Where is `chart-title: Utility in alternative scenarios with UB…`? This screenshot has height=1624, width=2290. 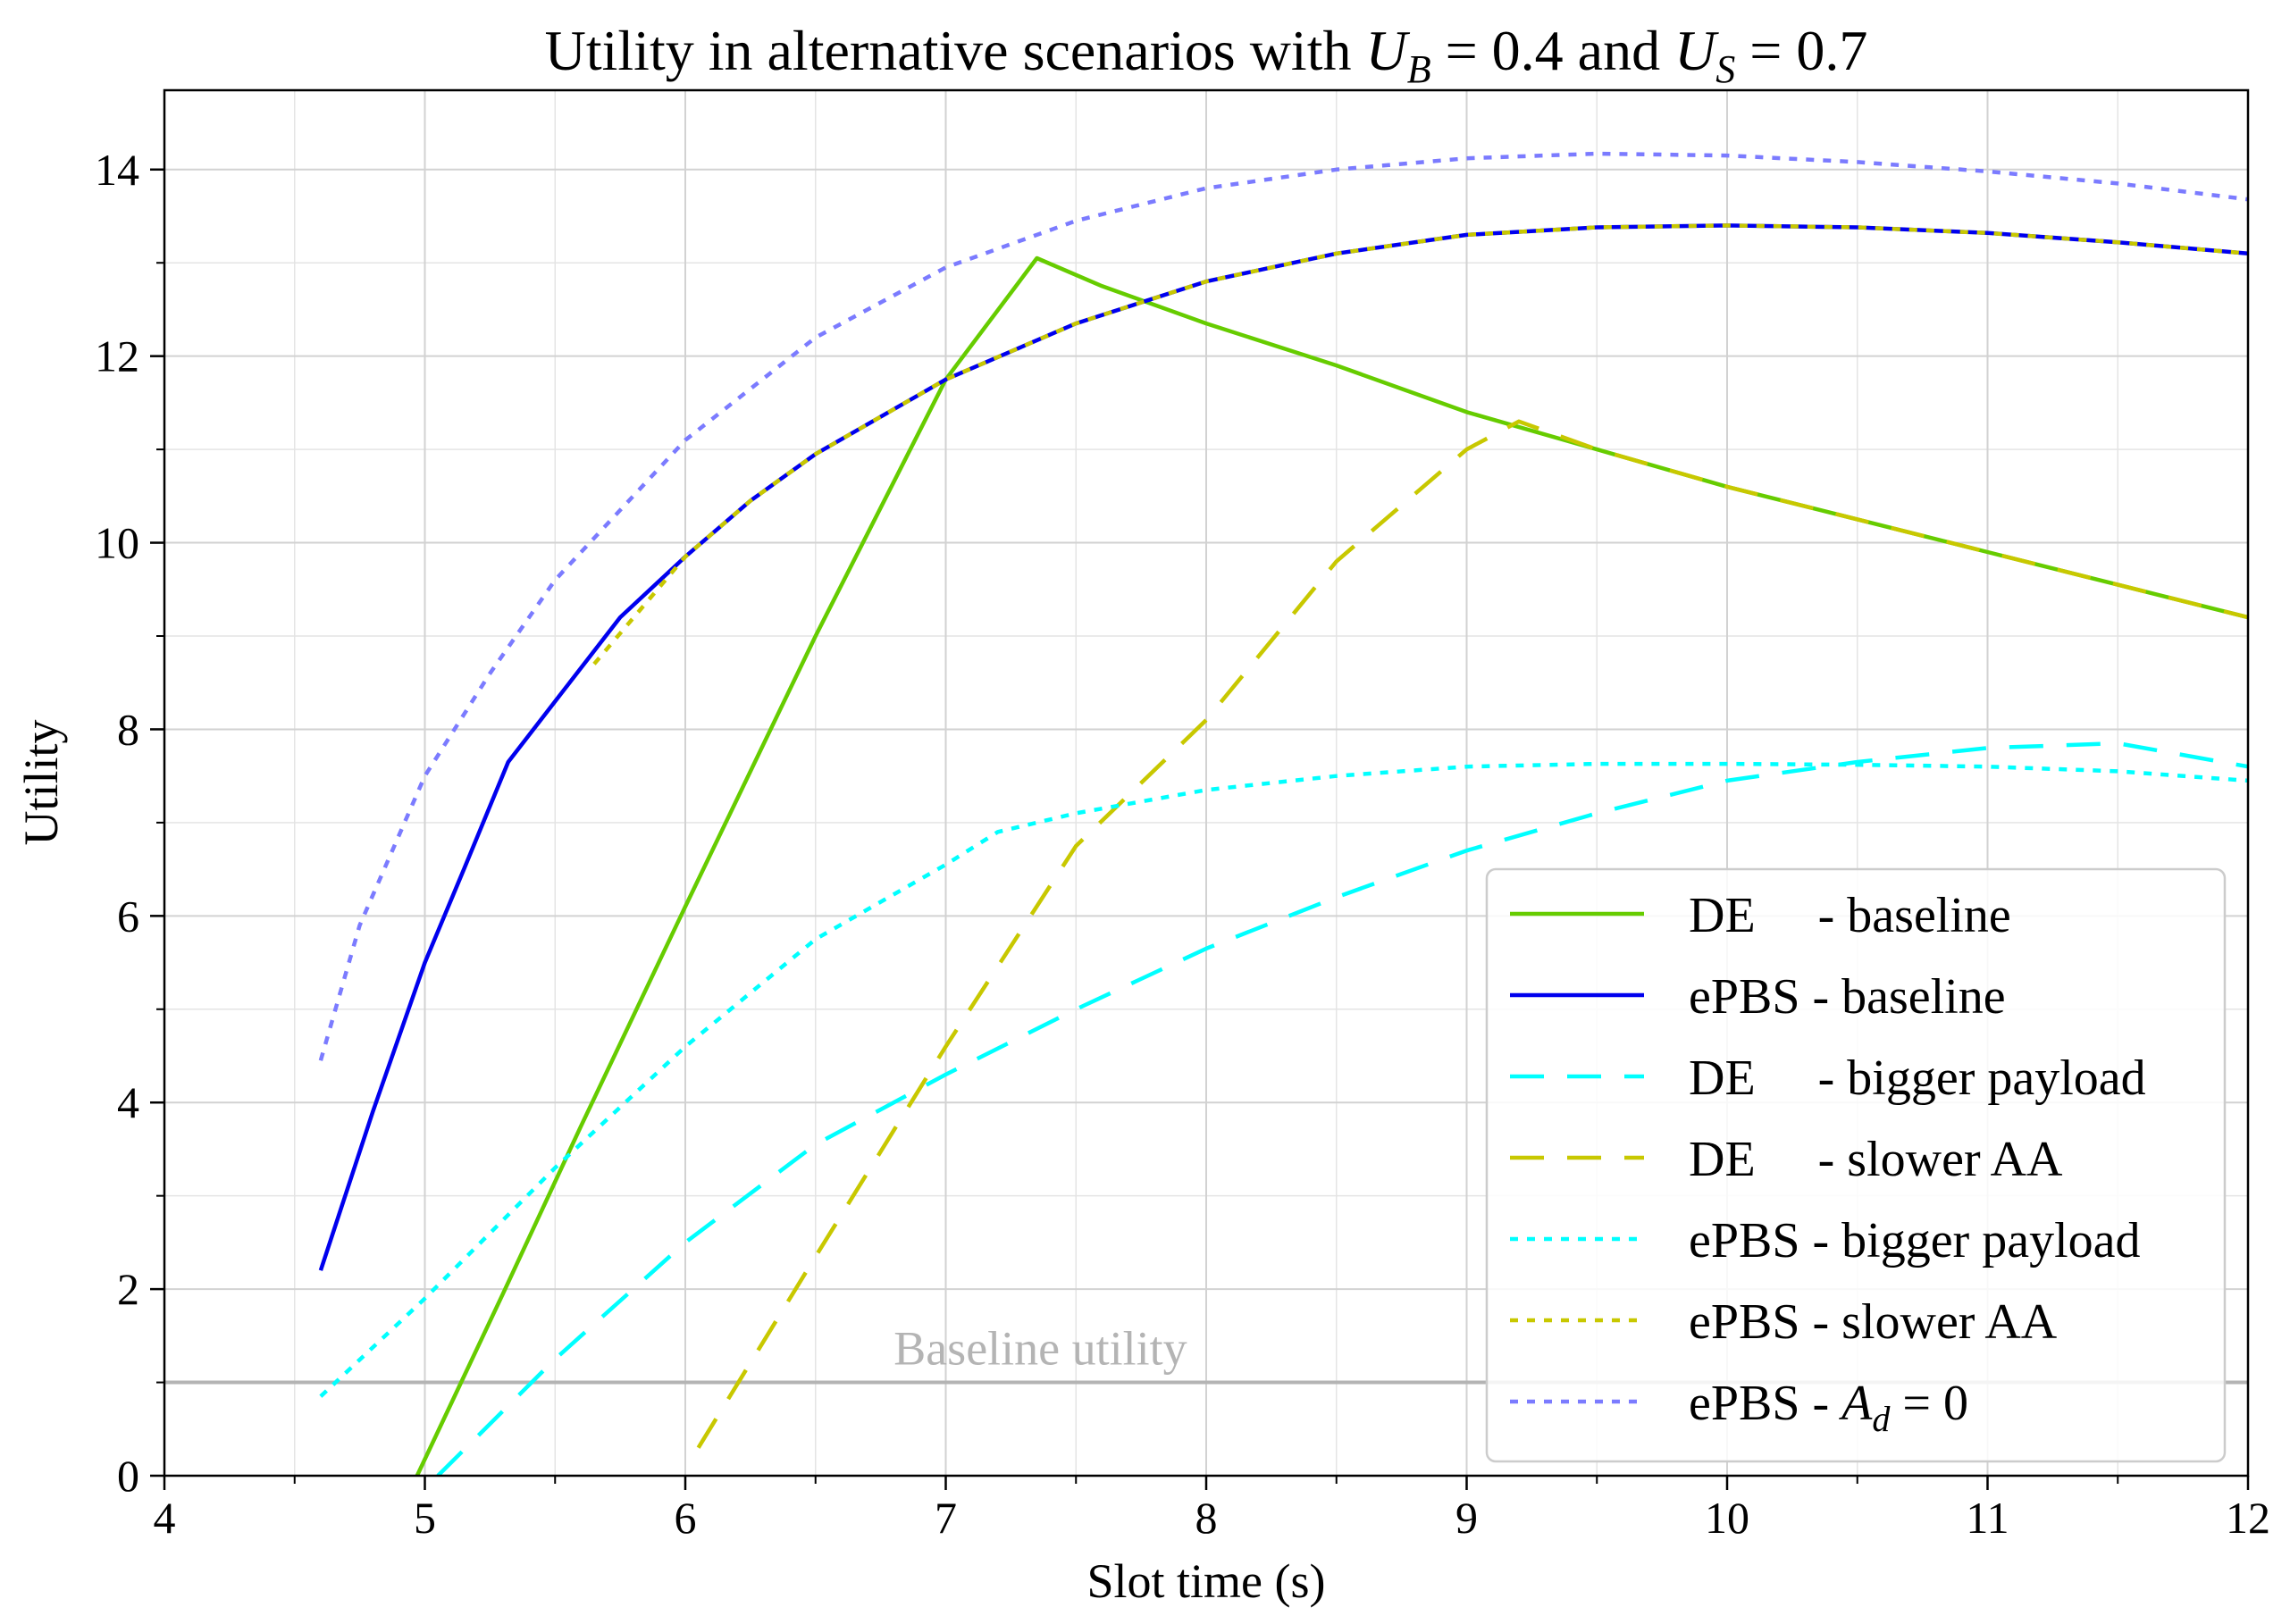
chart-title: Utility in alternative scenarios with UB… is located at coordinates (1206, 55).